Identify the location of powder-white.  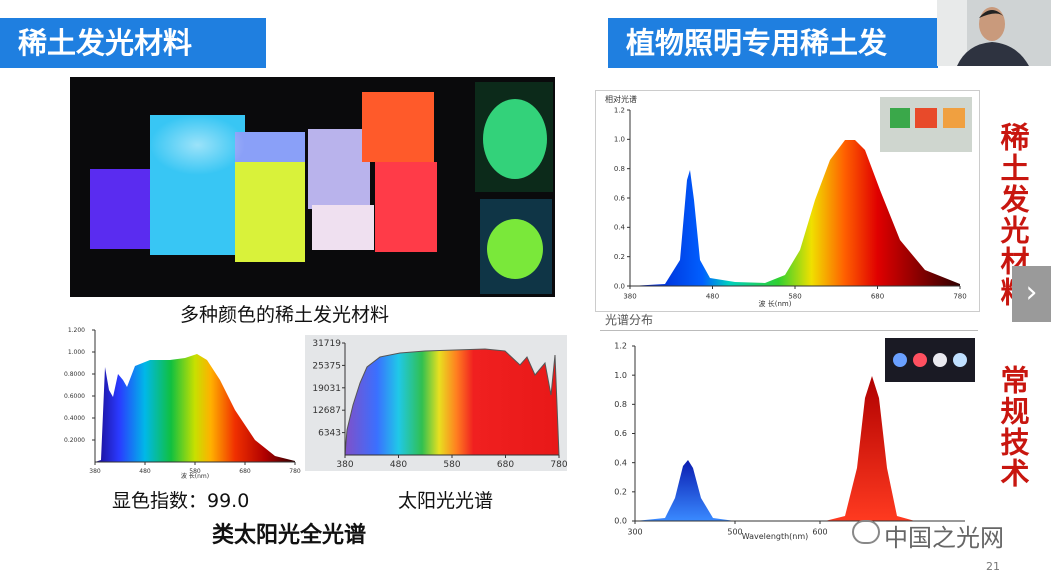
(343, 227).